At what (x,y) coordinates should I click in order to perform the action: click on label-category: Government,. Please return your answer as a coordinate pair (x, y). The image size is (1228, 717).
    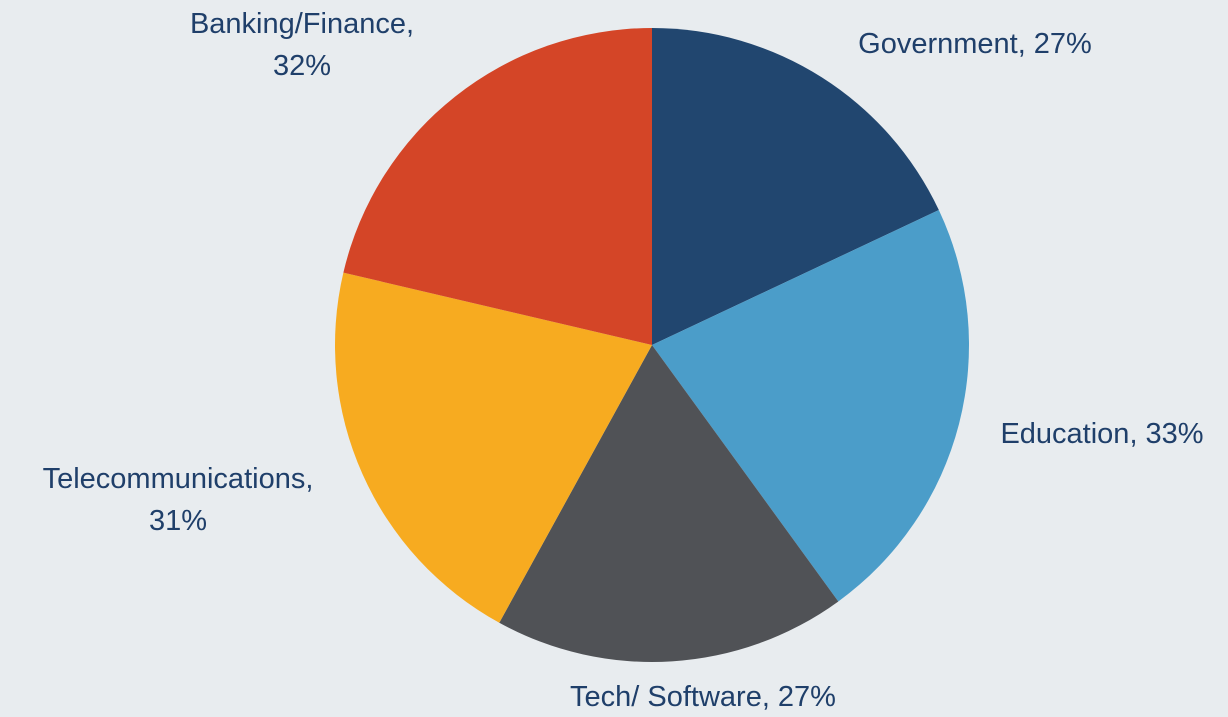
    Looking at the image, I should click on (942, 44).